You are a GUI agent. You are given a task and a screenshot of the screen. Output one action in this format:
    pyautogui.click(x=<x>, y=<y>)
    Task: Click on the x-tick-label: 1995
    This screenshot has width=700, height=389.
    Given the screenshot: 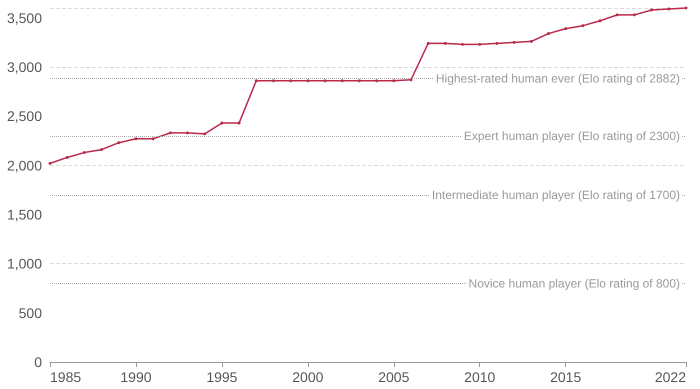 What is the action you would take?
    pyautogui.click(x=222, y=377)
    